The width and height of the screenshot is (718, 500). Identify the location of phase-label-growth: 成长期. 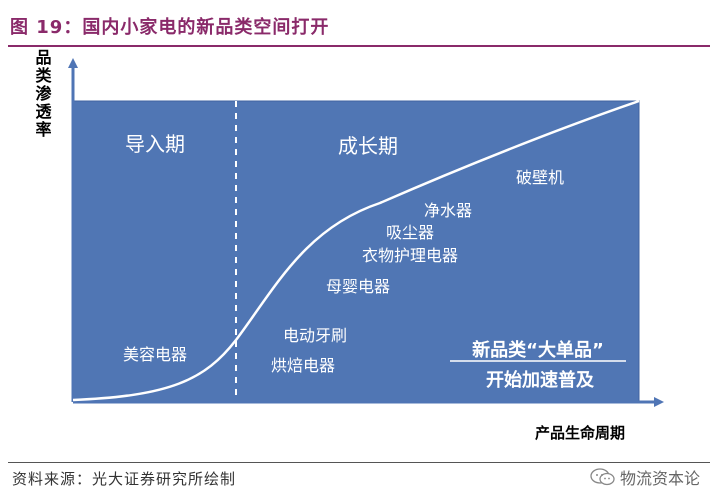
(368, 146).